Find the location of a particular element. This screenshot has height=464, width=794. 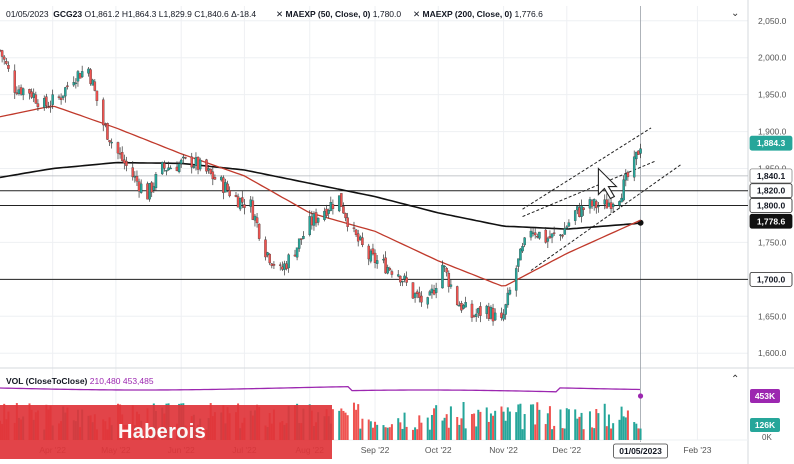

legend-date: 01/05/2023 is located at coordinates (27, 14).